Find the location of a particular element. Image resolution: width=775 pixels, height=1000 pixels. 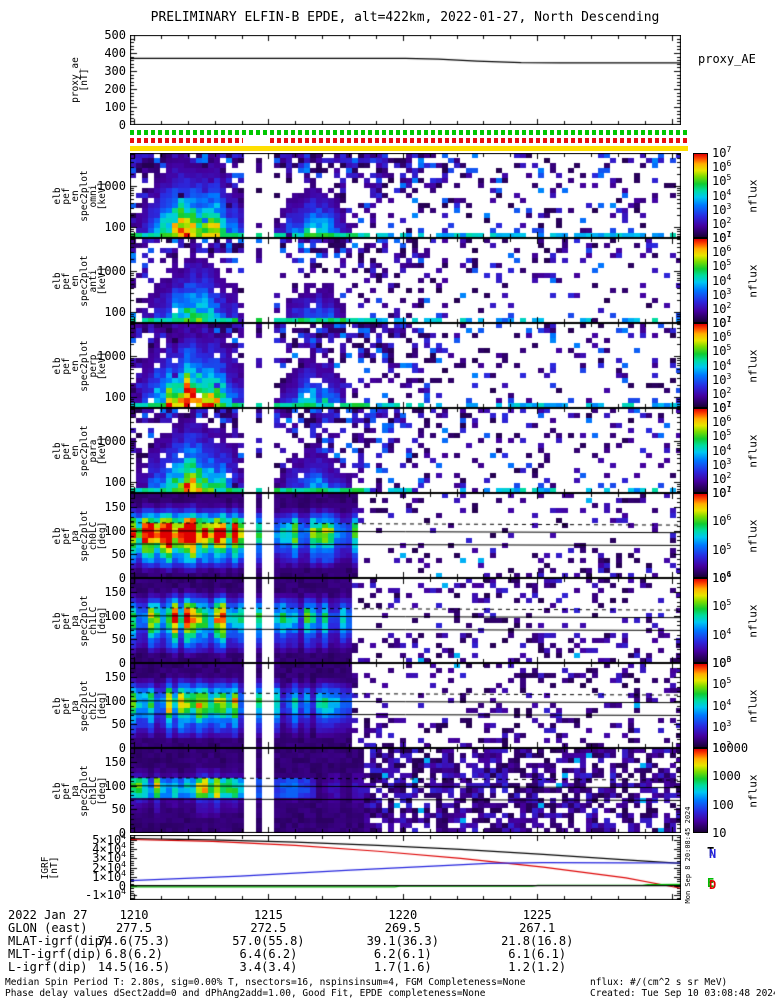

ephemeris-value-2-0: 6.8(6.2) is located at coordinates (134, 954).